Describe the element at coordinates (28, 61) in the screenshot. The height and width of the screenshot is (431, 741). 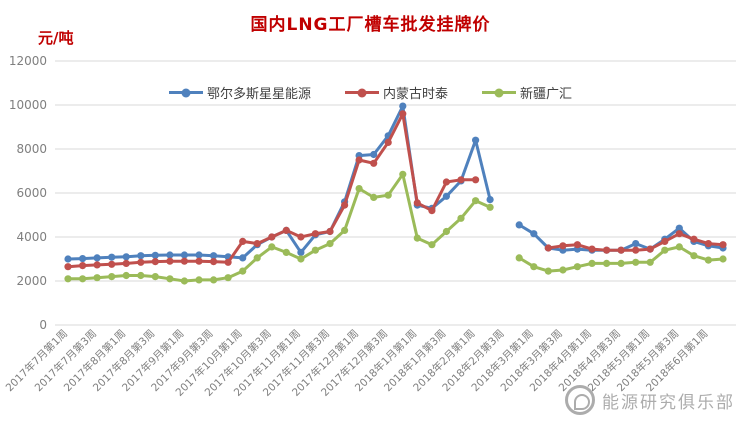
I see `y-tick-label: 12000` at that location.